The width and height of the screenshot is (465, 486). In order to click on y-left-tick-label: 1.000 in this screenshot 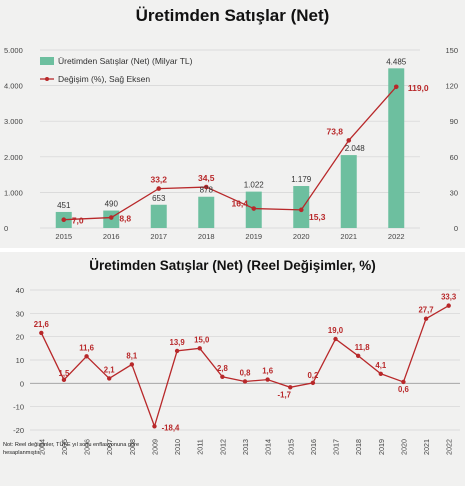, I will do `click(13, 192)`.